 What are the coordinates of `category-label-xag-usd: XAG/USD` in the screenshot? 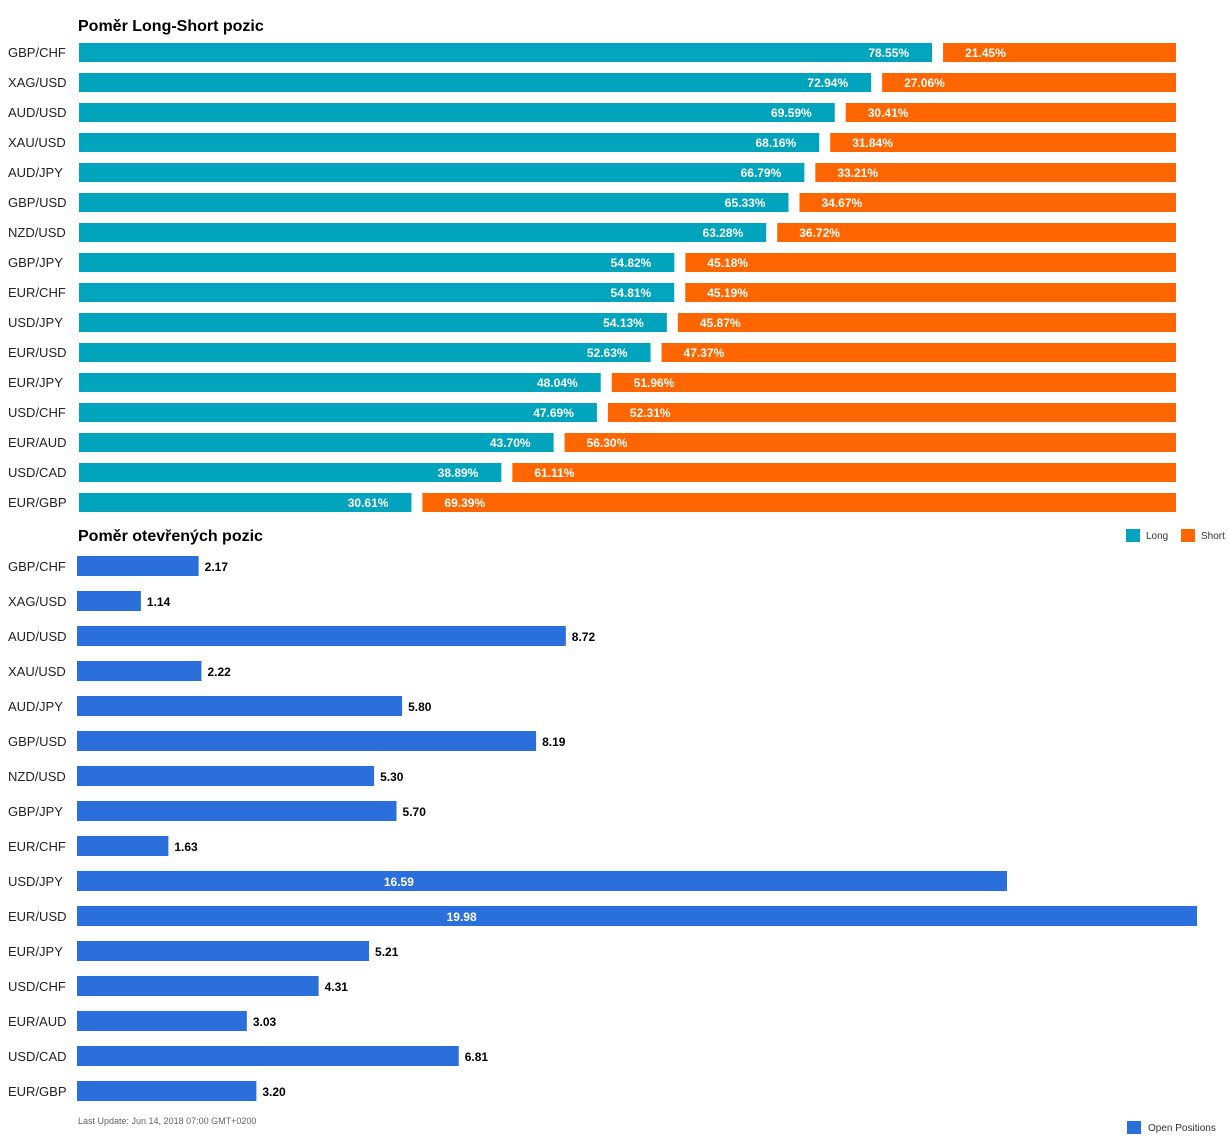 It's located at (37, 82).